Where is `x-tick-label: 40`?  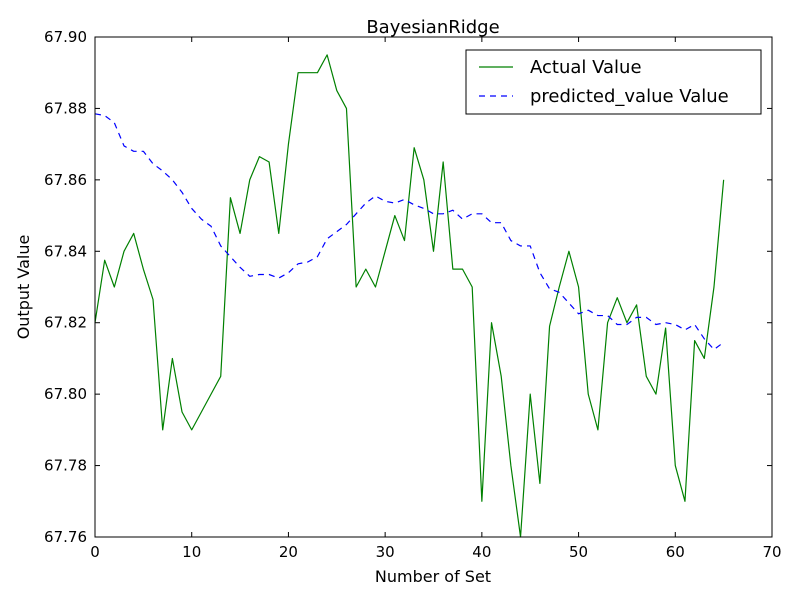 x-tick-label: 40 is located at coordinates (481, 552).